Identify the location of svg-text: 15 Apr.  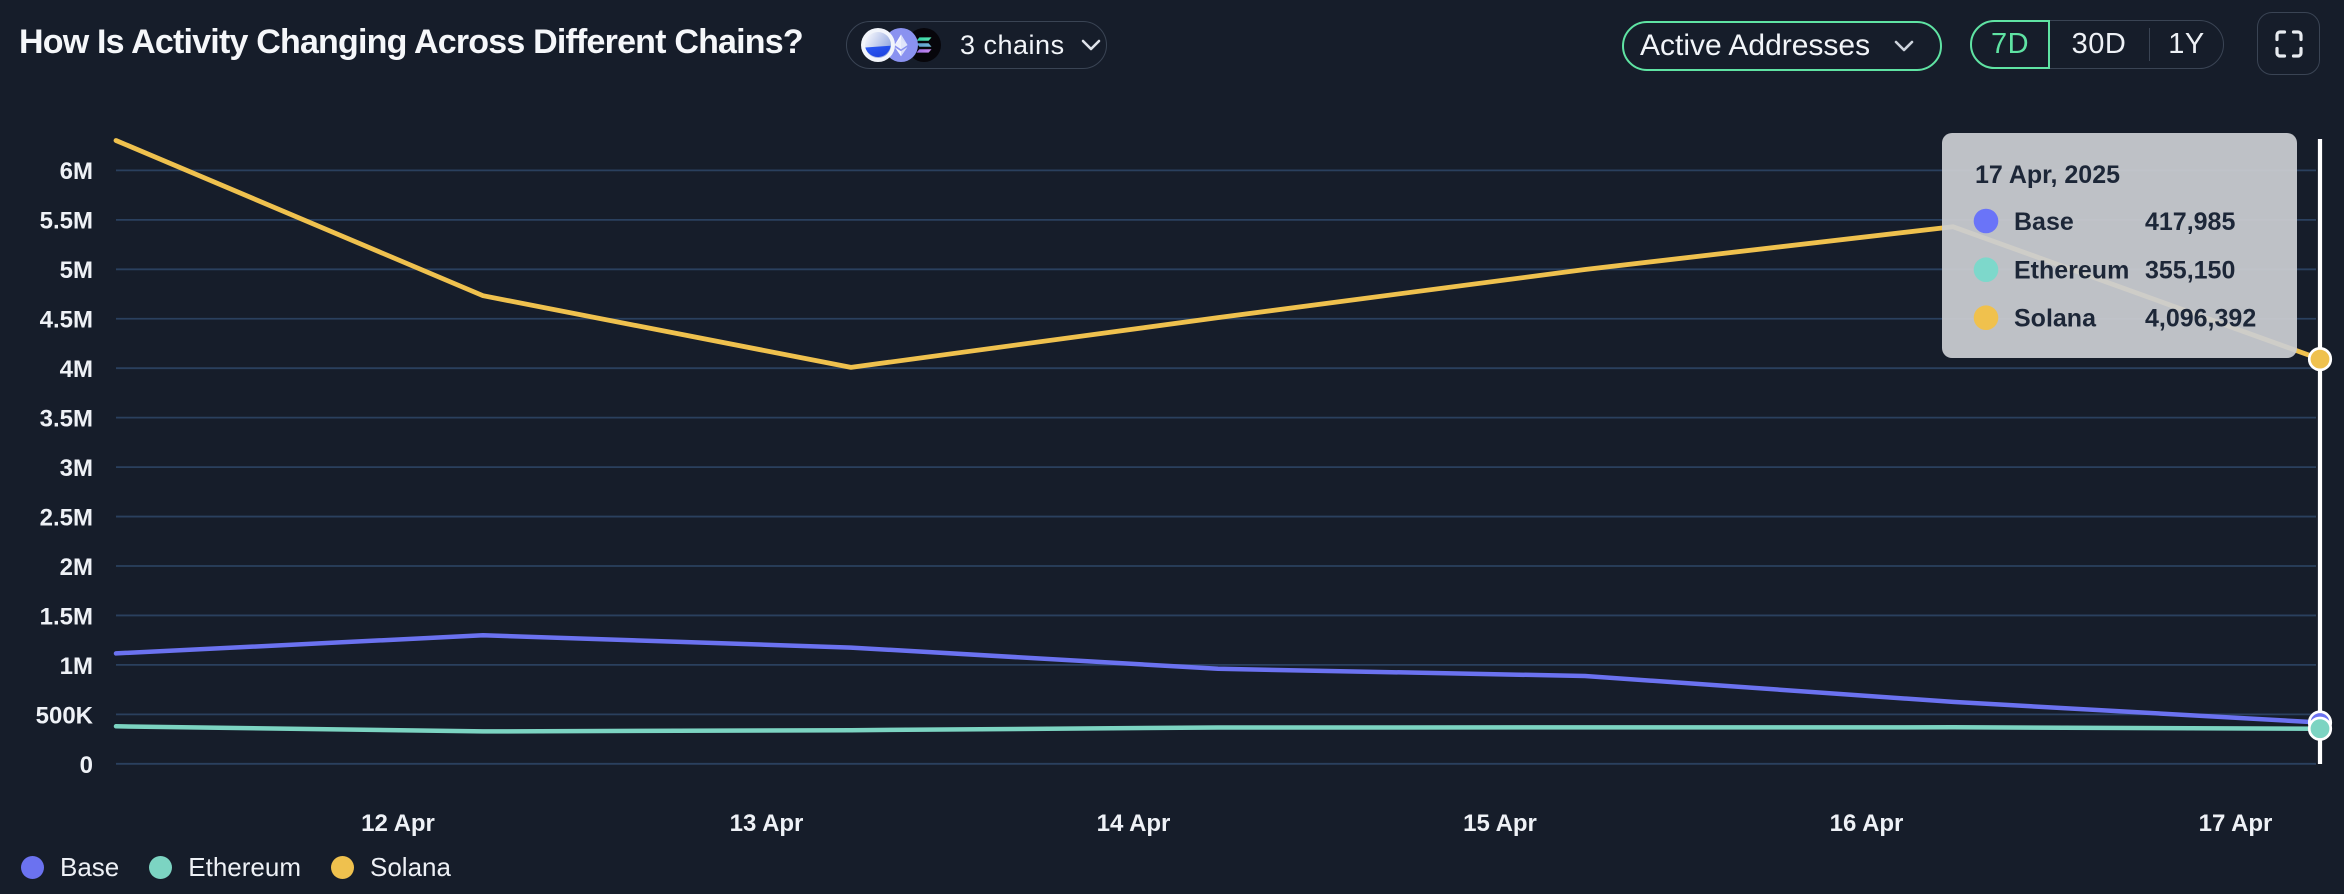
(1500, 823).